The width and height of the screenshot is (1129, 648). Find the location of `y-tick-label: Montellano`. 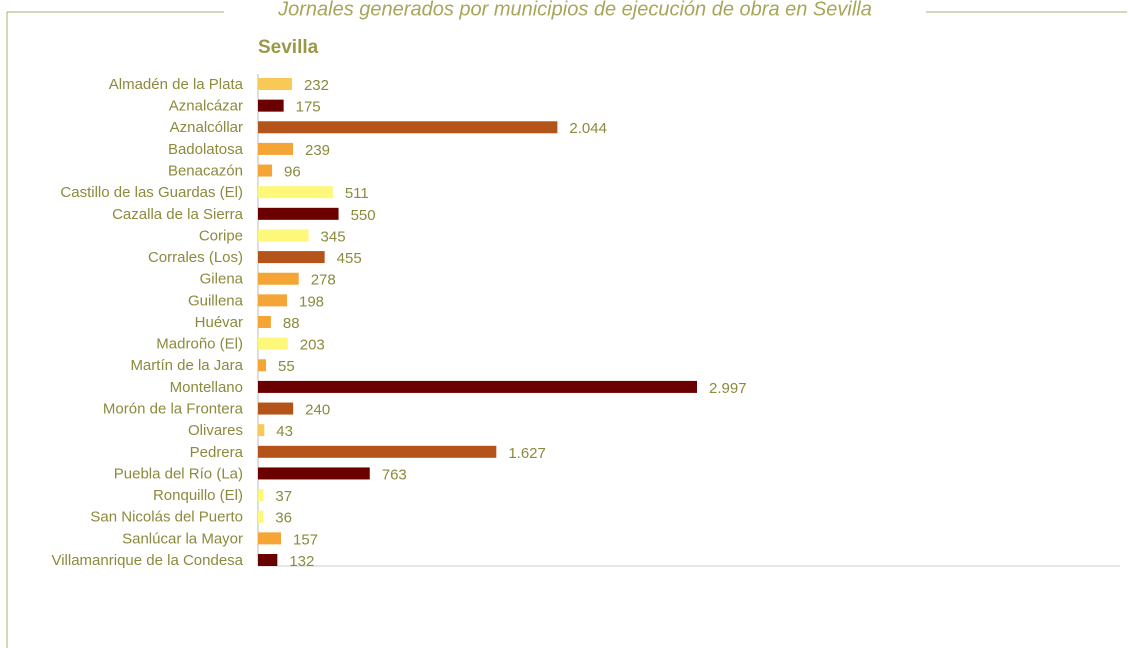

y-tick-label: Montellano is located at coordinates (206, 387).